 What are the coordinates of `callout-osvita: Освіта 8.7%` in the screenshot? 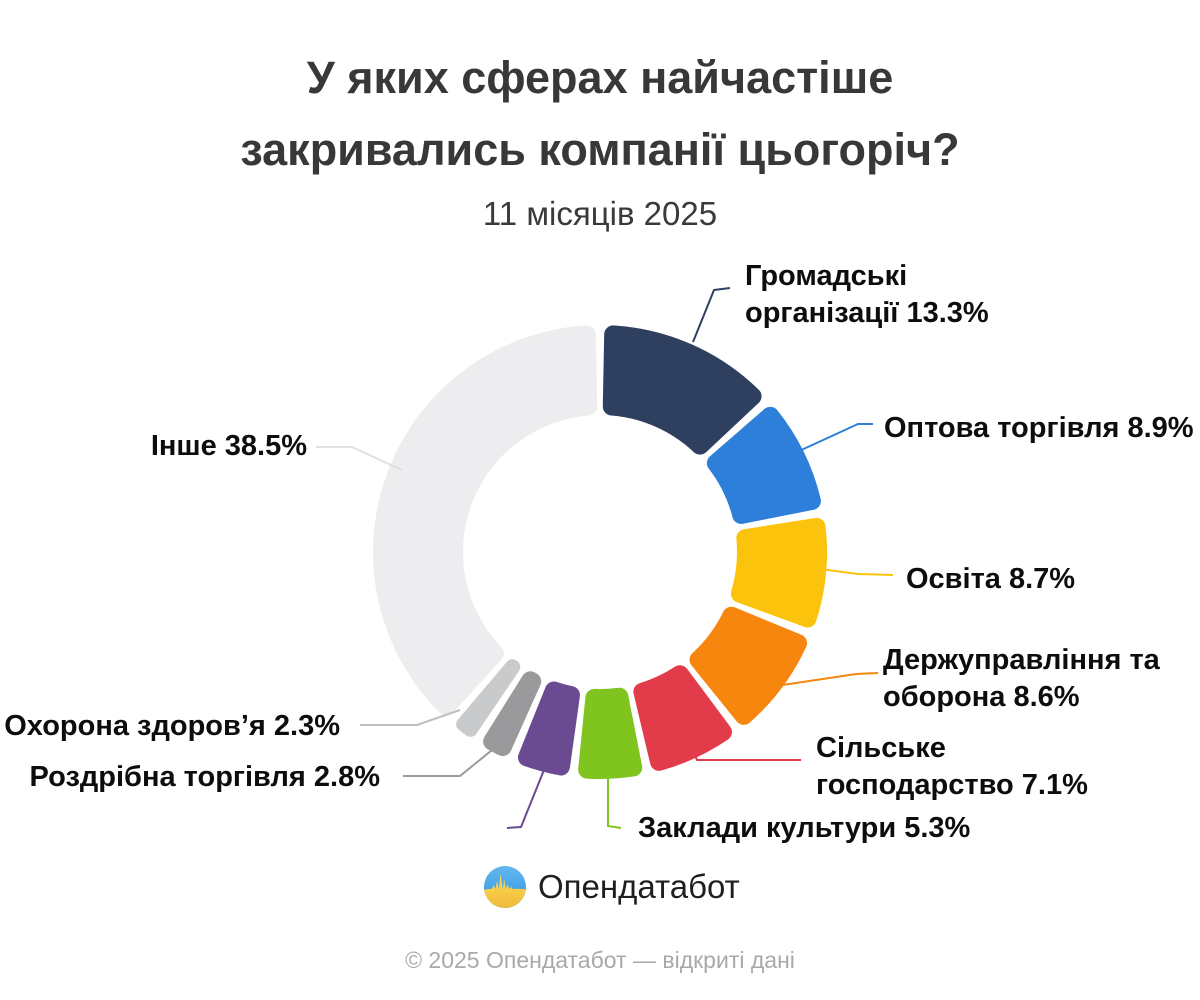 It's located at (990, 579).